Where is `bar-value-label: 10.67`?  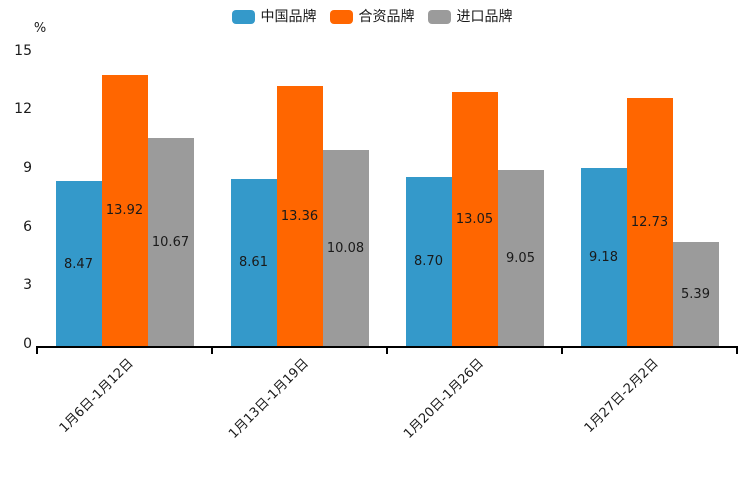
bar-value-label: 10.67 is located at coordinates (170, 243).